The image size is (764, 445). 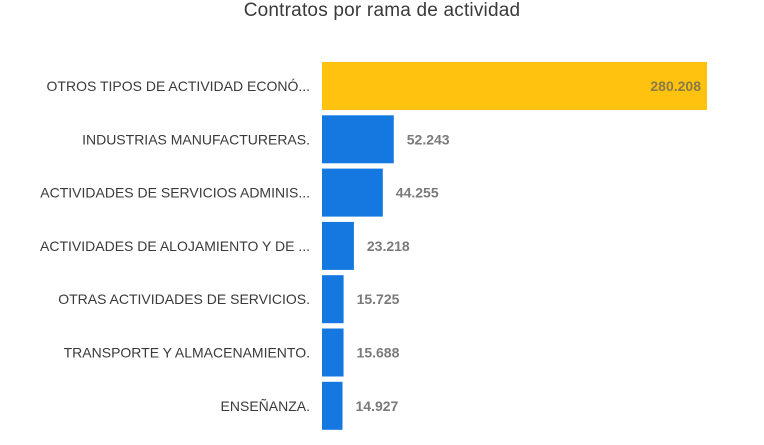 What do you see at coordinates (187, 353) in the screenshot?
I see `category-label: TRANSPORTE Y ALMACENAMIENTO.` at bounding box center [187, 353].